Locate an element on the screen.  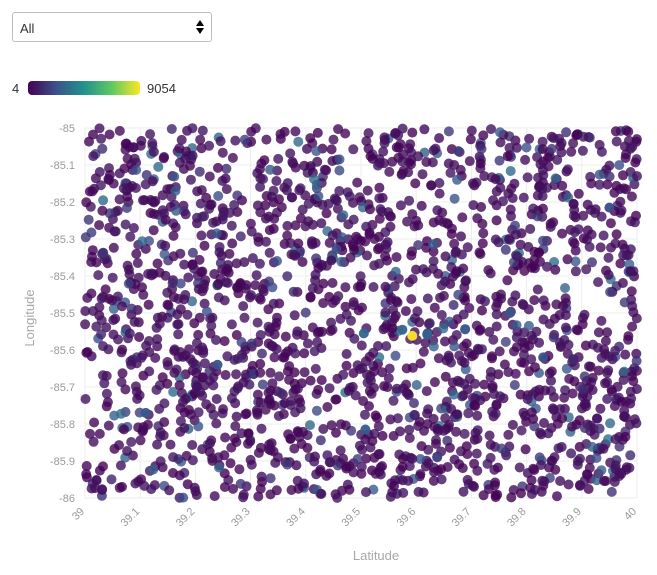
y-tick-label: -86 is located at coordinates (67, 499).